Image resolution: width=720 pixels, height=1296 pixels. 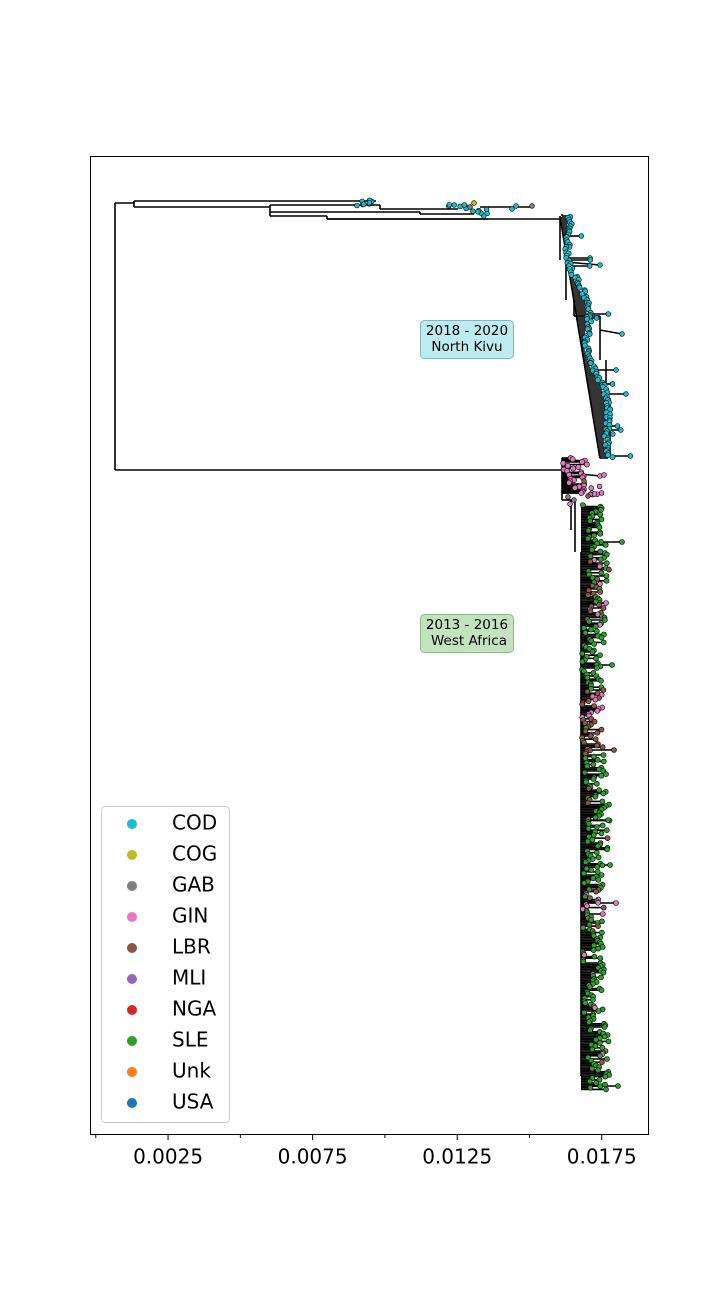 What do you see at coordinates (190, 916) in the screenshot?
I see `legend-label-gin: GIN` at bounding box center [190, 916].